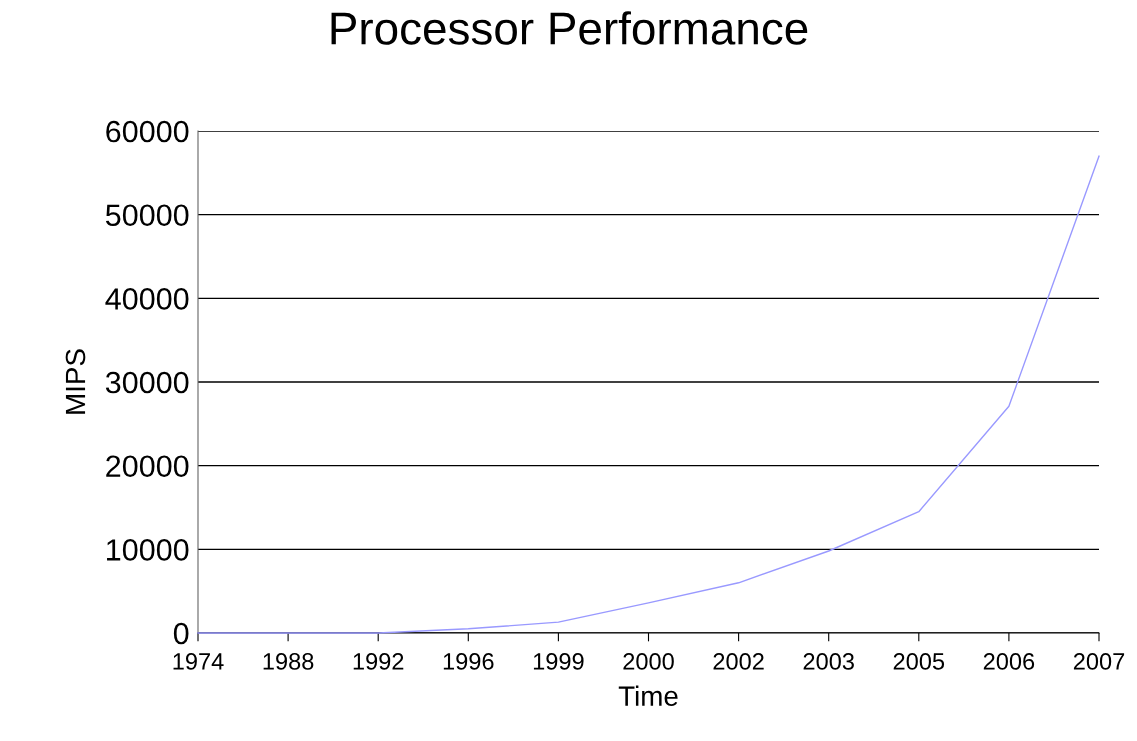  Describe the element at coordinates (1099, 661) in the screenshot. I see `x-tick-label: 2007` at that location.